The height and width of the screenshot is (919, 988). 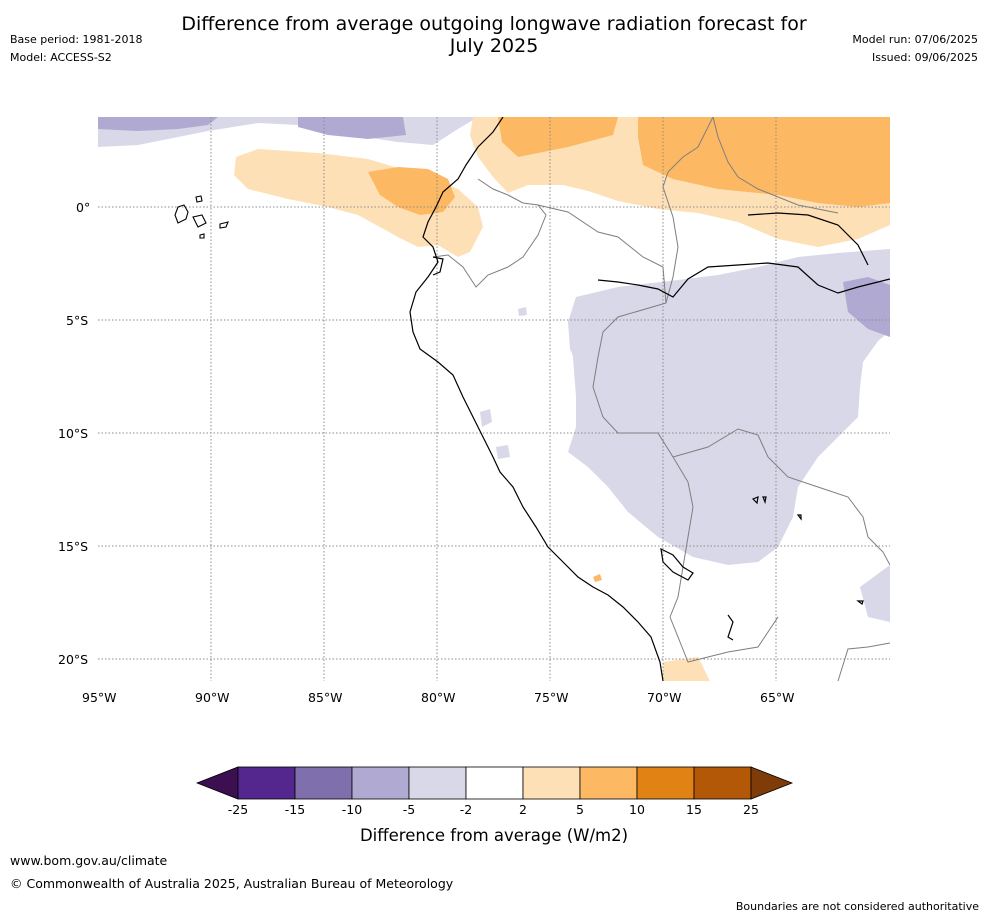 What do you see at coordinates (489, 233) in the screenshot?
I see `border-ecuador-peru` at bounding box center [489, 233].